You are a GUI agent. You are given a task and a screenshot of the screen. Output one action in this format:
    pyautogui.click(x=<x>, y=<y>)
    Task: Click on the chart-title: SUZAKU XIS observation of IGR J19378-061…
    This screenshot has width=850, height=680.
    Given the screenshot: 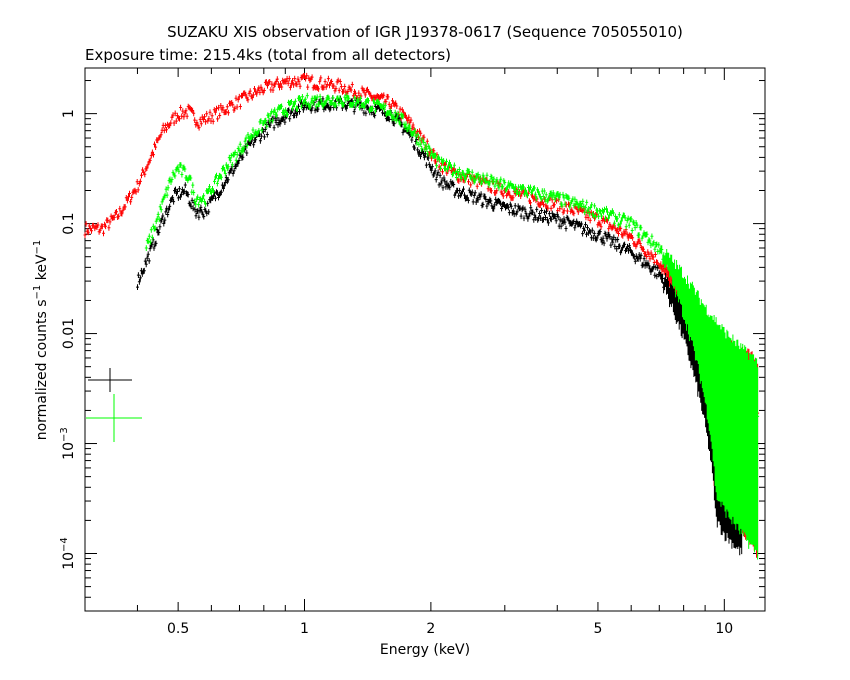 What is the action you would take?
    pyautogui.click(x=425, y=32)
    